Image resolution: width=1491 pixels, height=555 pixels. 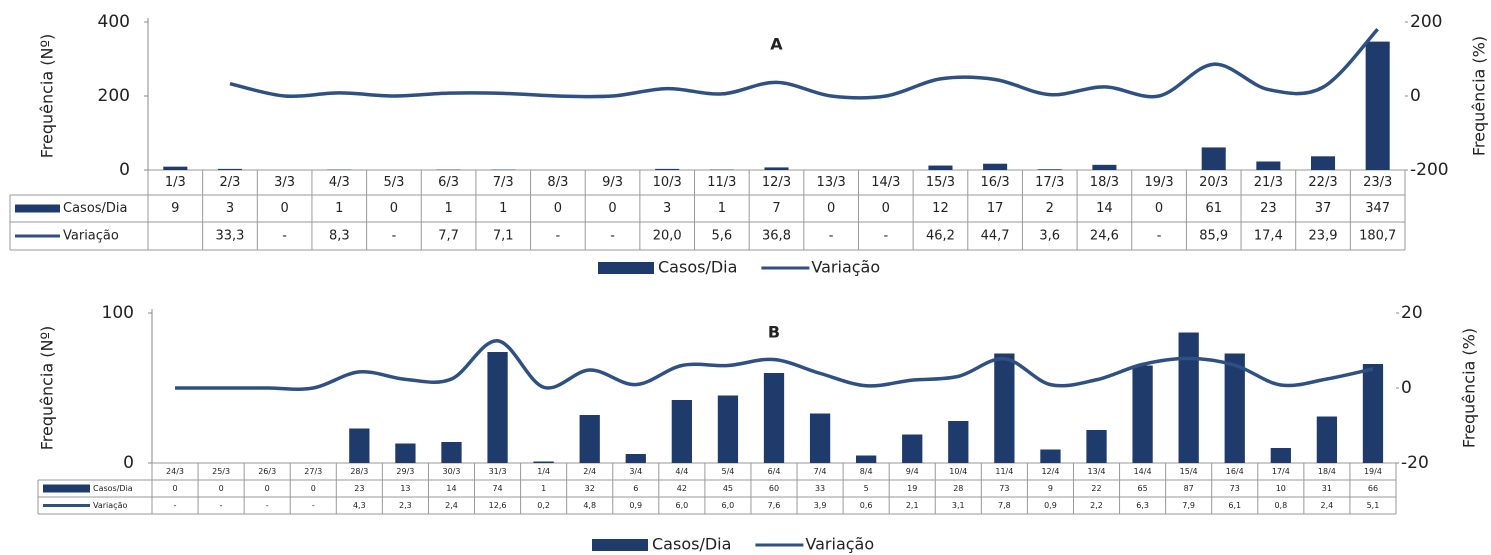 What do you see at coordinates (359, 505) in the screenshot?
I see `table-value: 4,3` at bounding box center [359, 505].